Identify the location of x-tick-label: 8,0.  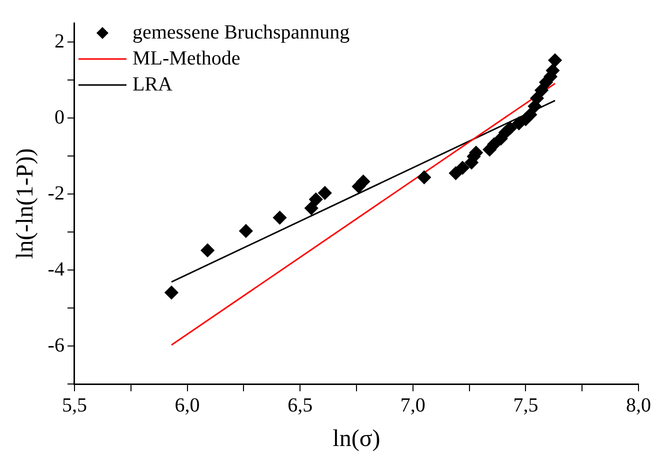
(638, 405).